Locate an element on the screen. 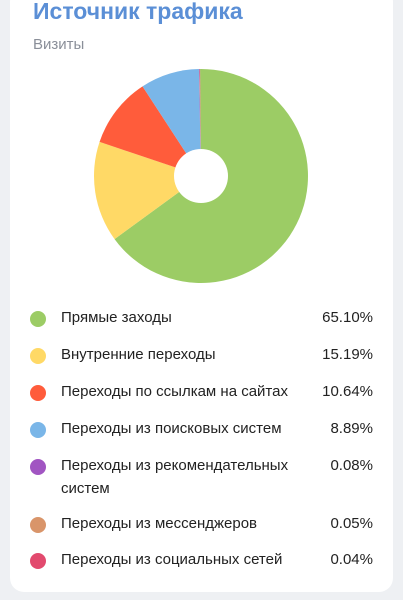  legend-value: 8.89% is located at coordinates (351, 428).